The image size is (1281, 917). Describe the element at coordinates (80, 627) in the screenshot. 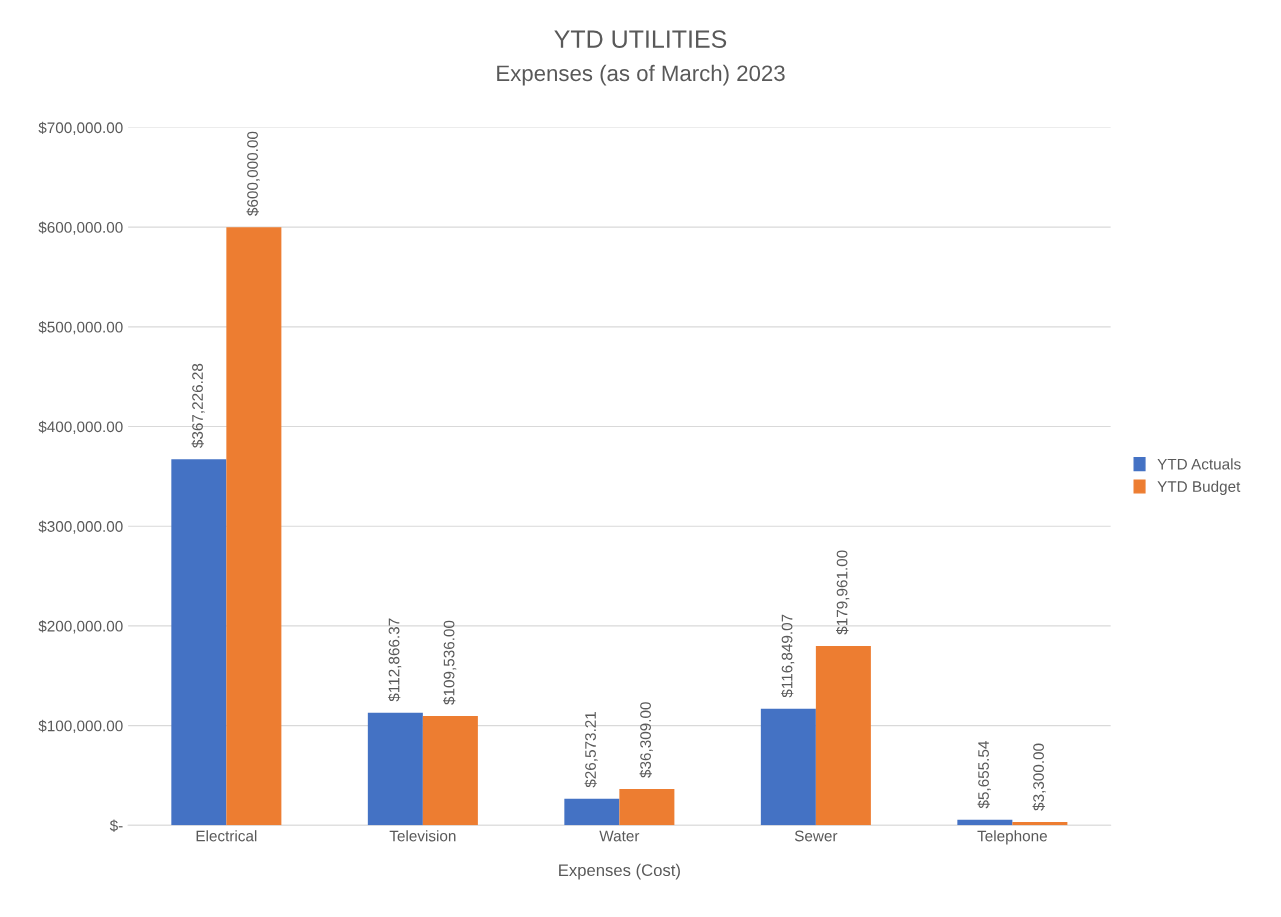

I see `y-tick-label: $200,000.00` at that location.